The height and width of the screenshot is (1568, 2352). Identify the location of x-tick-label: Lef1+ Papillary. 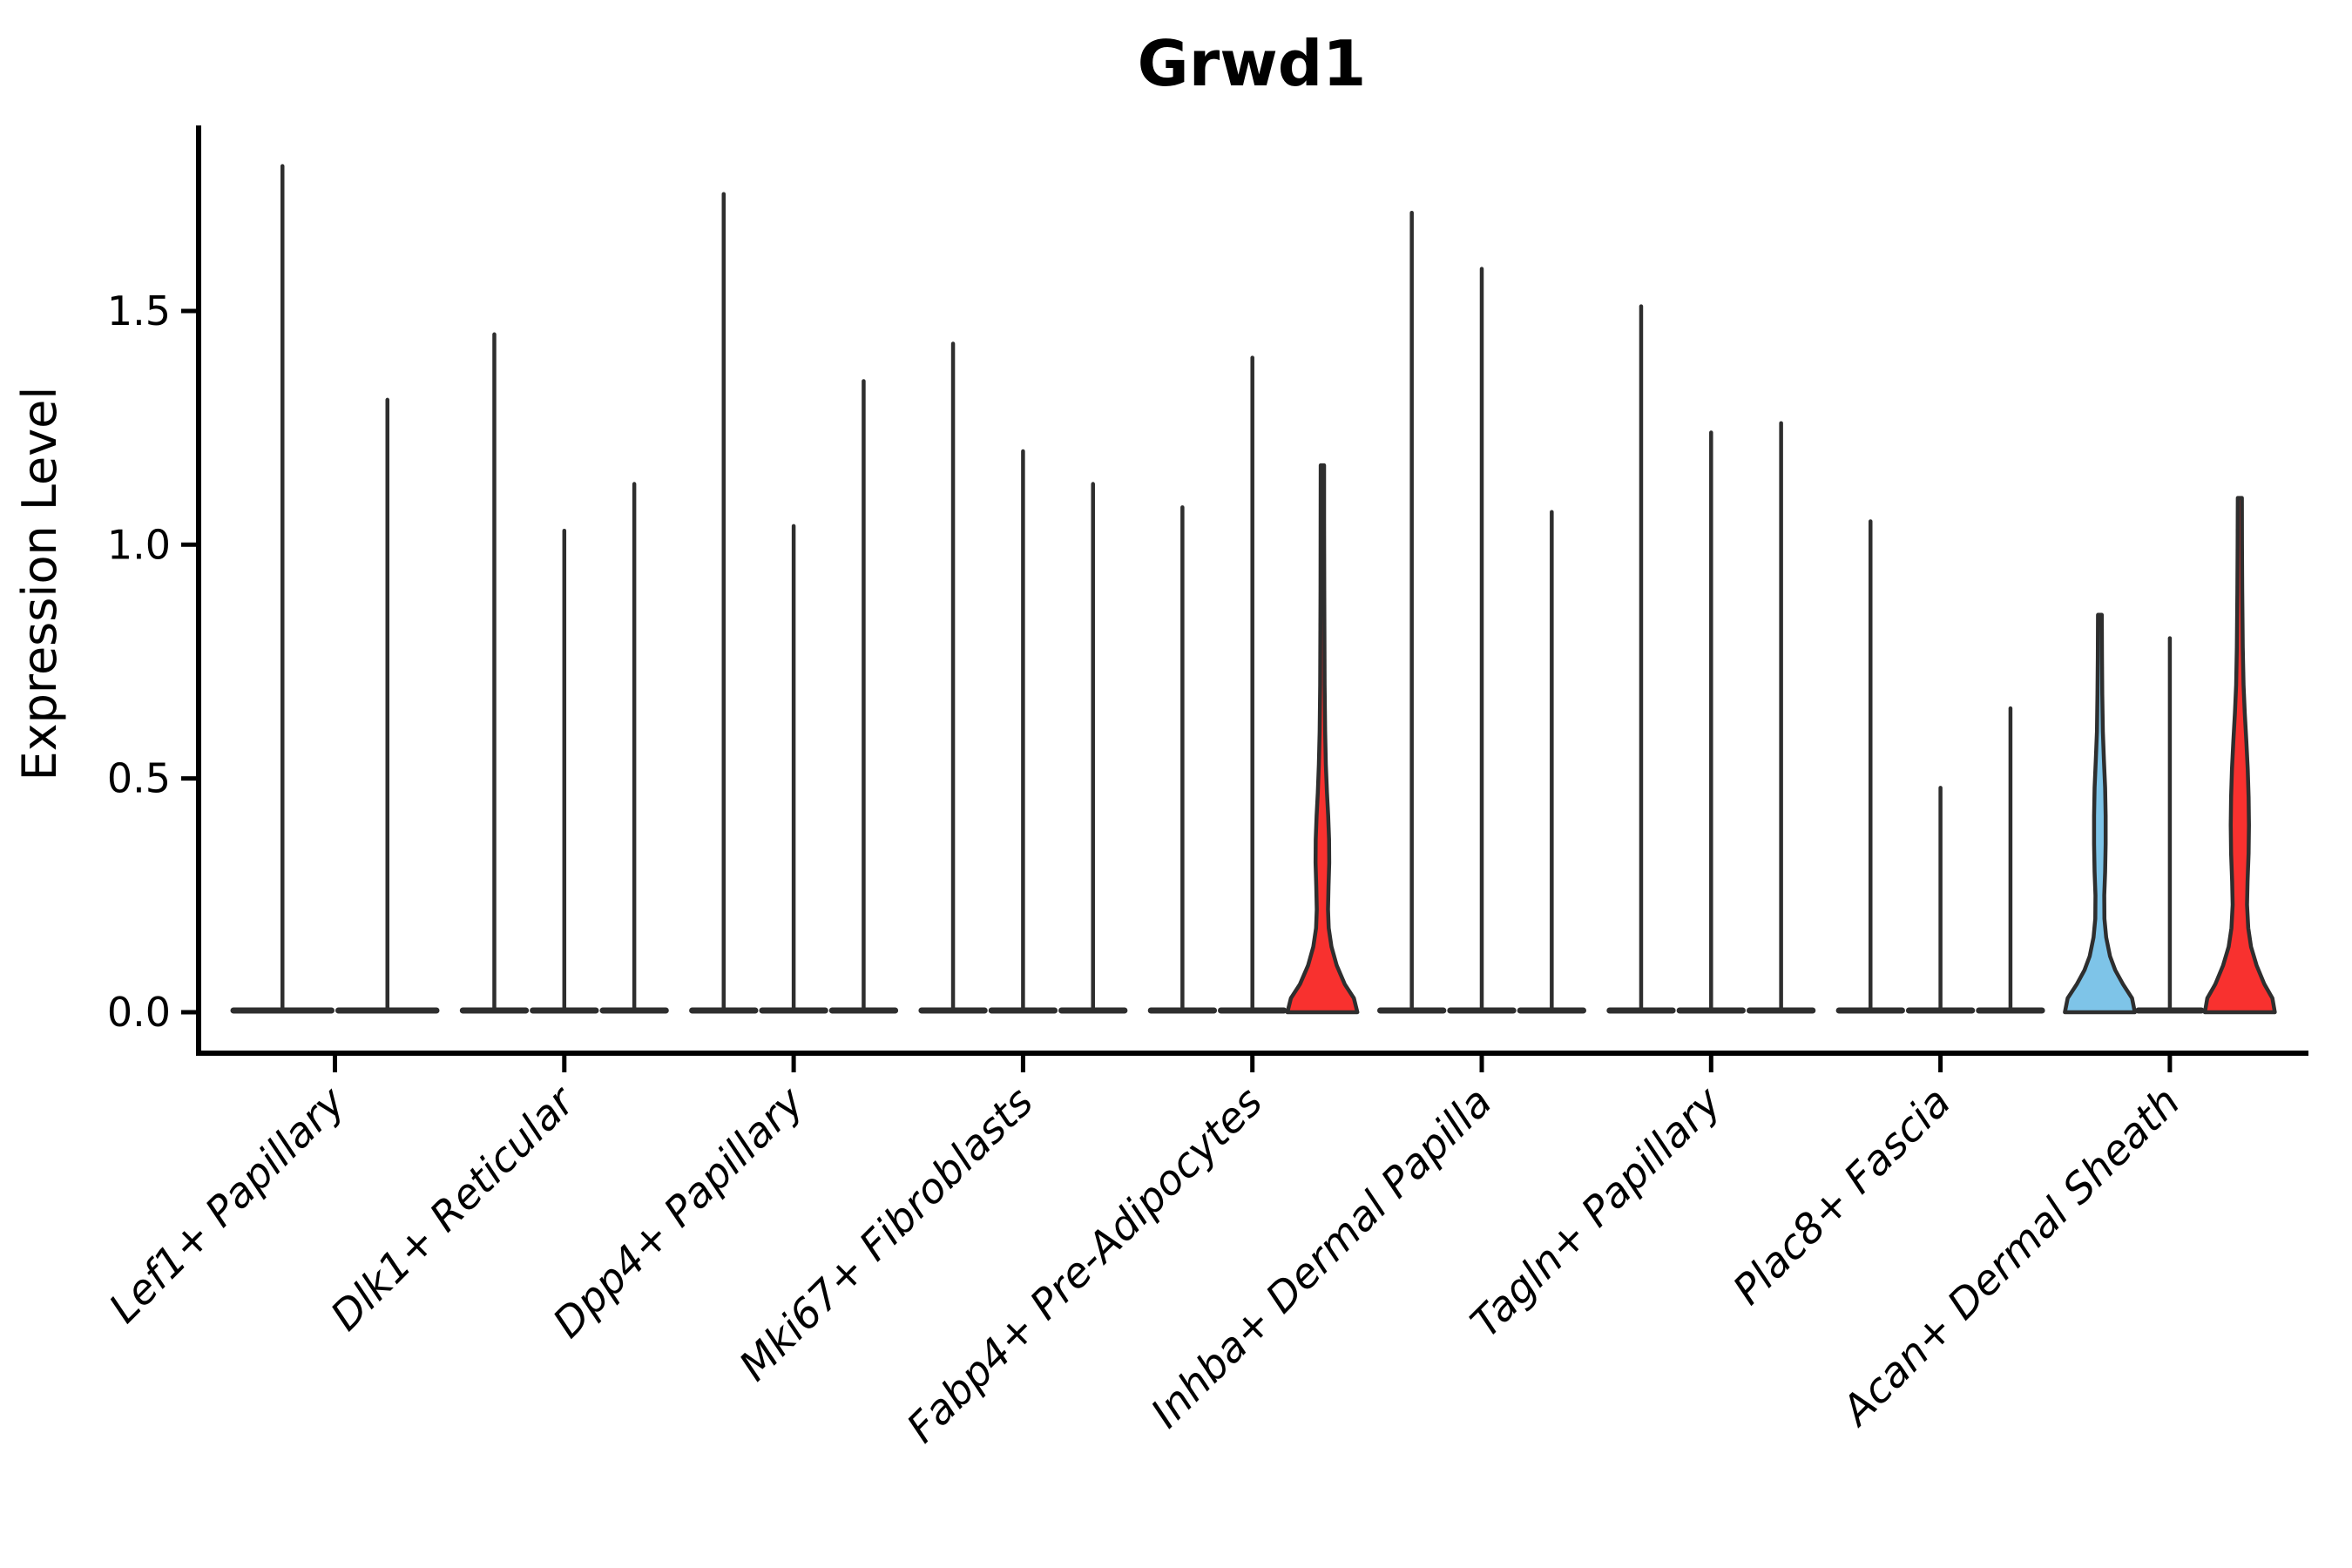
(228, 1205).